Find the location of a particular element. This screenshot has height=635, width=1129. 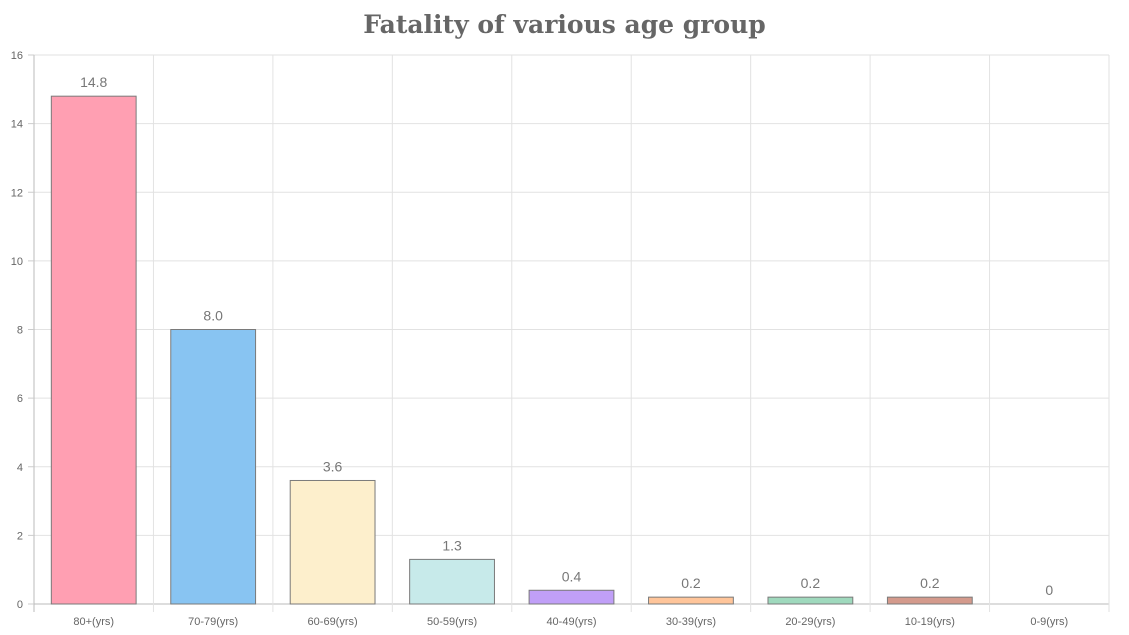

y-tick-label: 8 is located at coordinates (20, 331).